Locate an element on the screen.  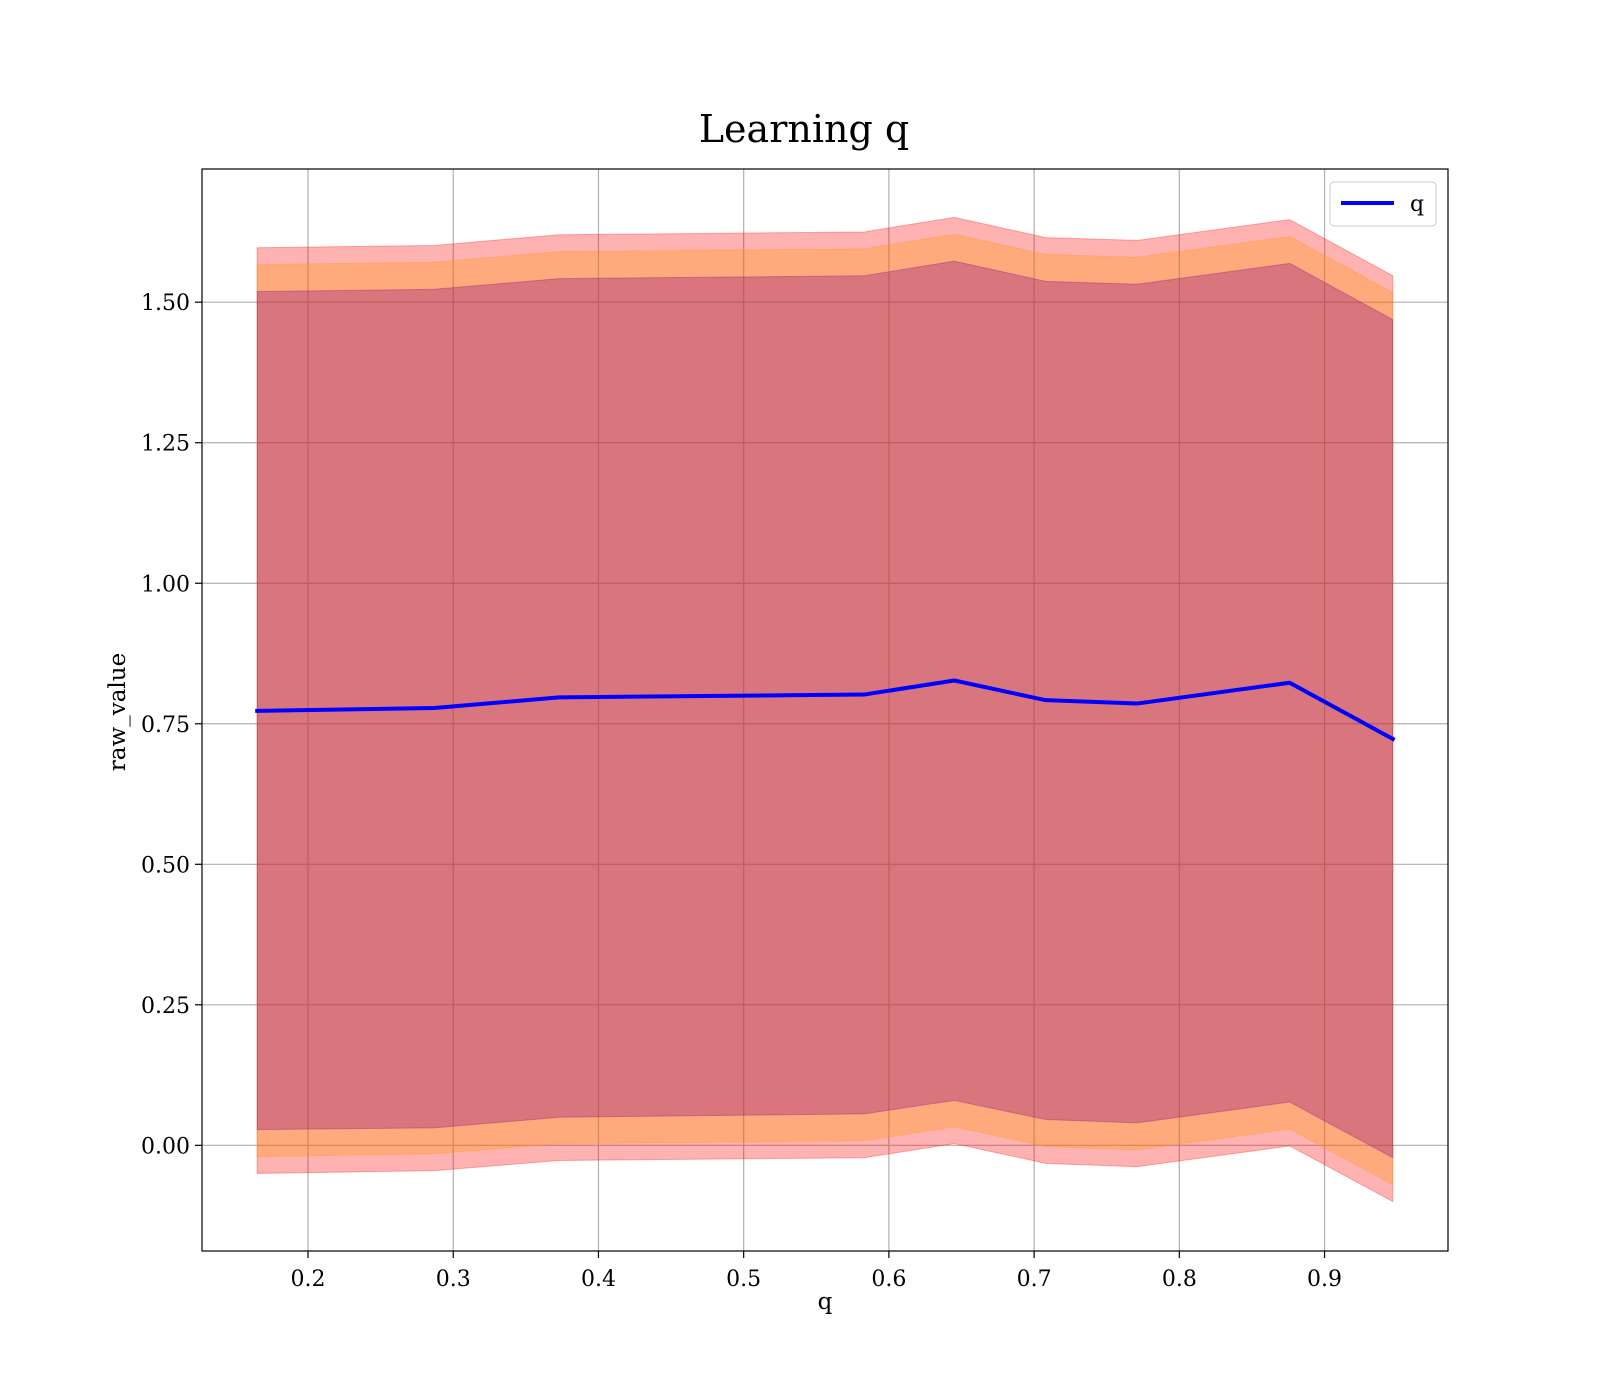
legend: q is located at coordinates (1383, 204).